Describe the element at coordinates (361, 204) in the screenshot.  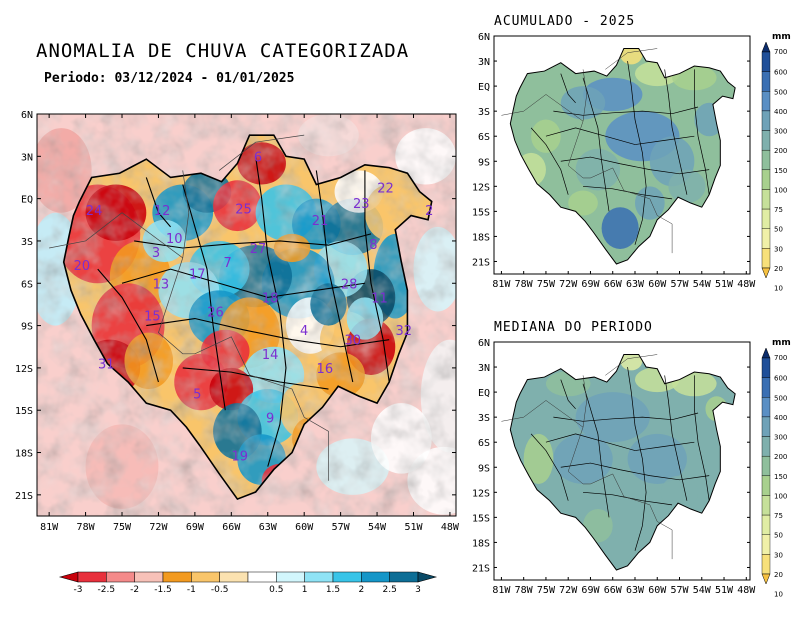
I see `basin-label-23: 23` at that location.